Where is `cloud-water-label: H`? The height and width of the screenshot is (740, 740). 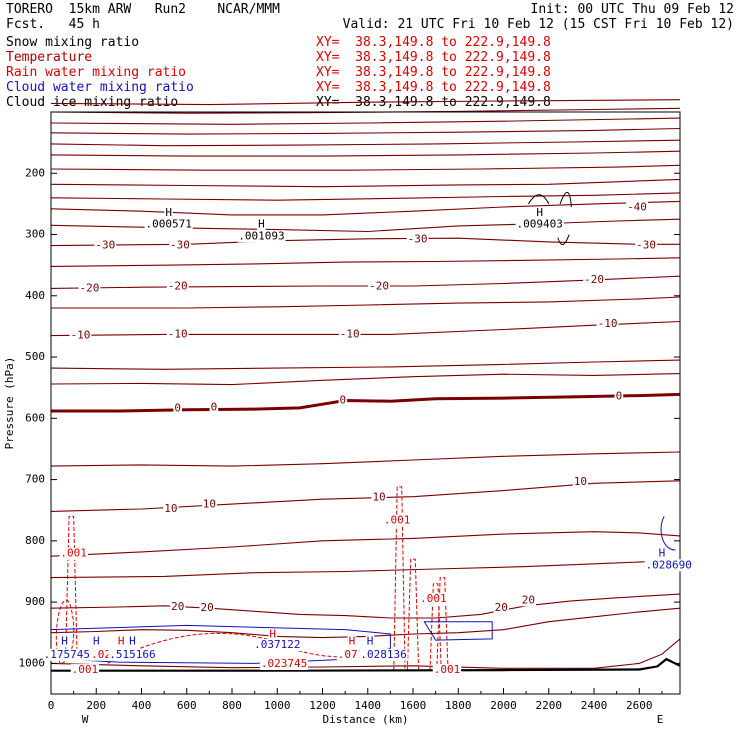
cloud-water-label: H is located at coordinates (662, 553).